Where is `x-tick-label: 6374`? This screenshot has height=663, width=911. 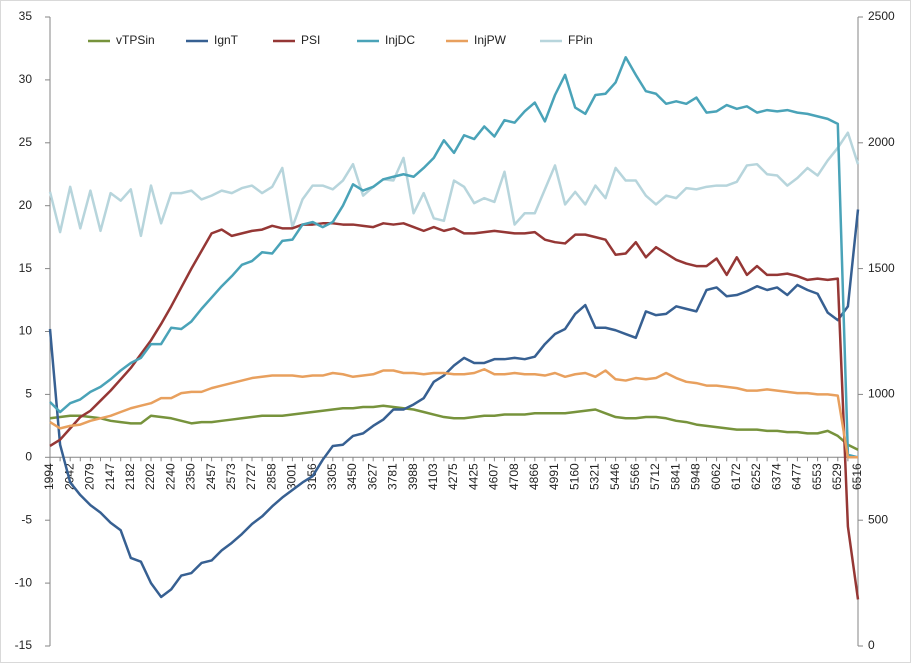 x-tick-label: 6374 is located at coordinates (776, 476).